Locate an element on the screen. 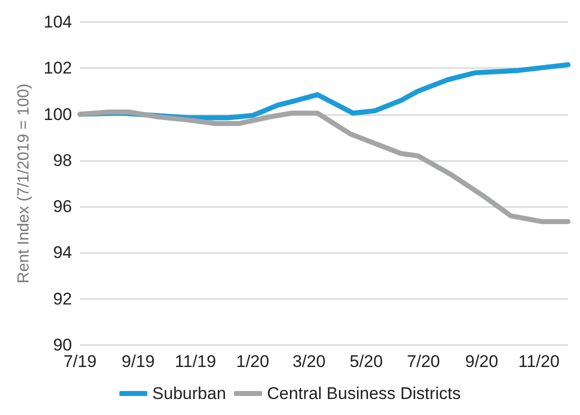 This screenshot has width=580, height=415. y-tick-label: 104 is located at coordinates (58, 22).